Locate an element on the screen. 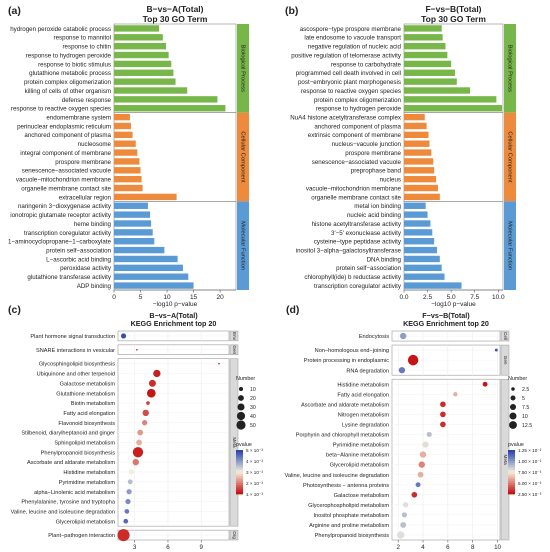 The image size is (550, 552). category-label: Phenylpropanoid biosynthesis is located at coordinates (78, 453).